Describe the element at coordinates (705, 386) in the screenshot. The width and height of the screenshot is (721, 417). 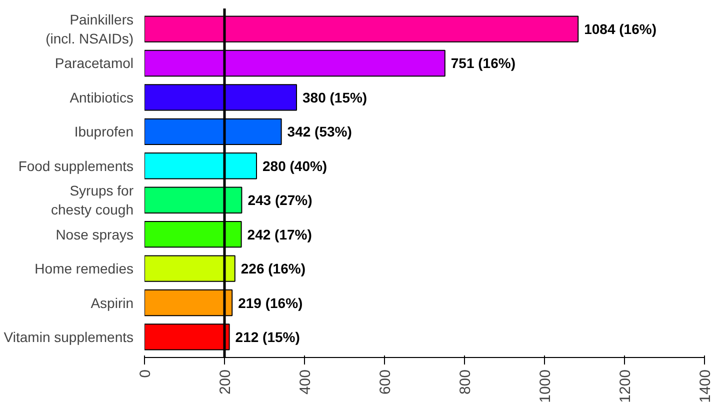
I see `x-tick-label: 1400` at that location.